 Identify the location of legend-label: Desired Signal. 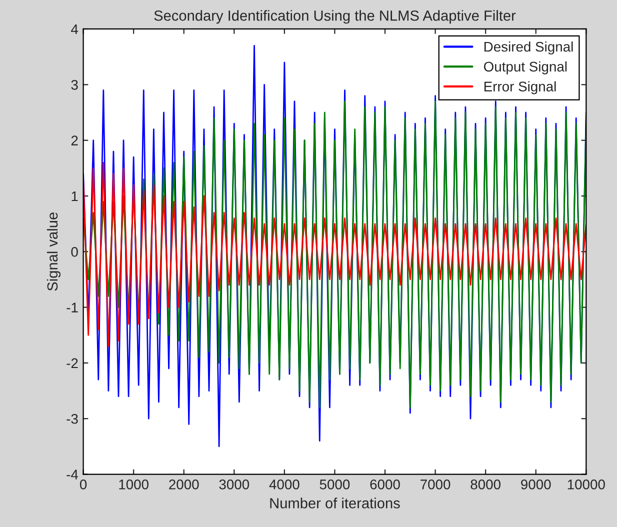
(528, 47).